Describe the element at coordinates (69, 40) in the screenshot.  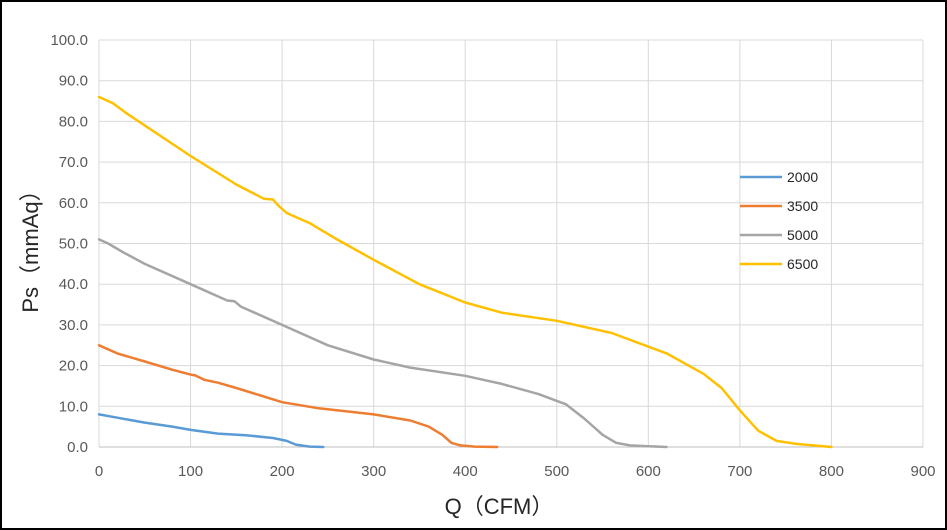
I see `y-tick-label: 100.0` at that location.